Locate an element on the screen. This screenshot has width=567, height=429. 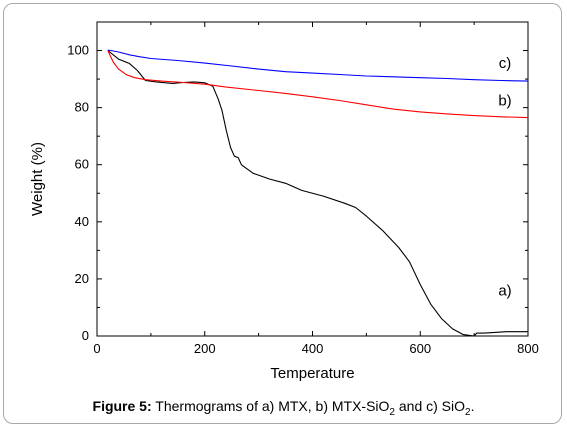
caption-text-3: . is located at coordinates (472, 406).